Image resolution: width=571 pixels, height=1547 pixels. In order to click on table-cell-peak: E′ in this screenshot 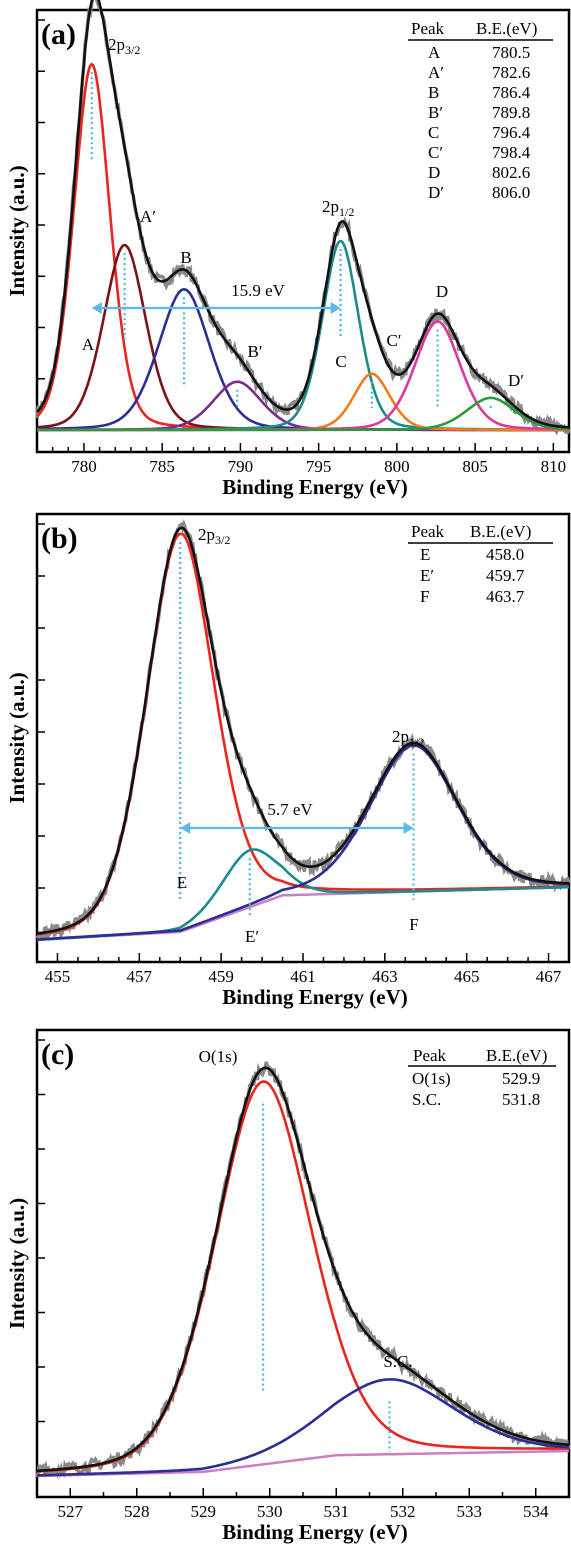, I will do `click(427, 575)`.